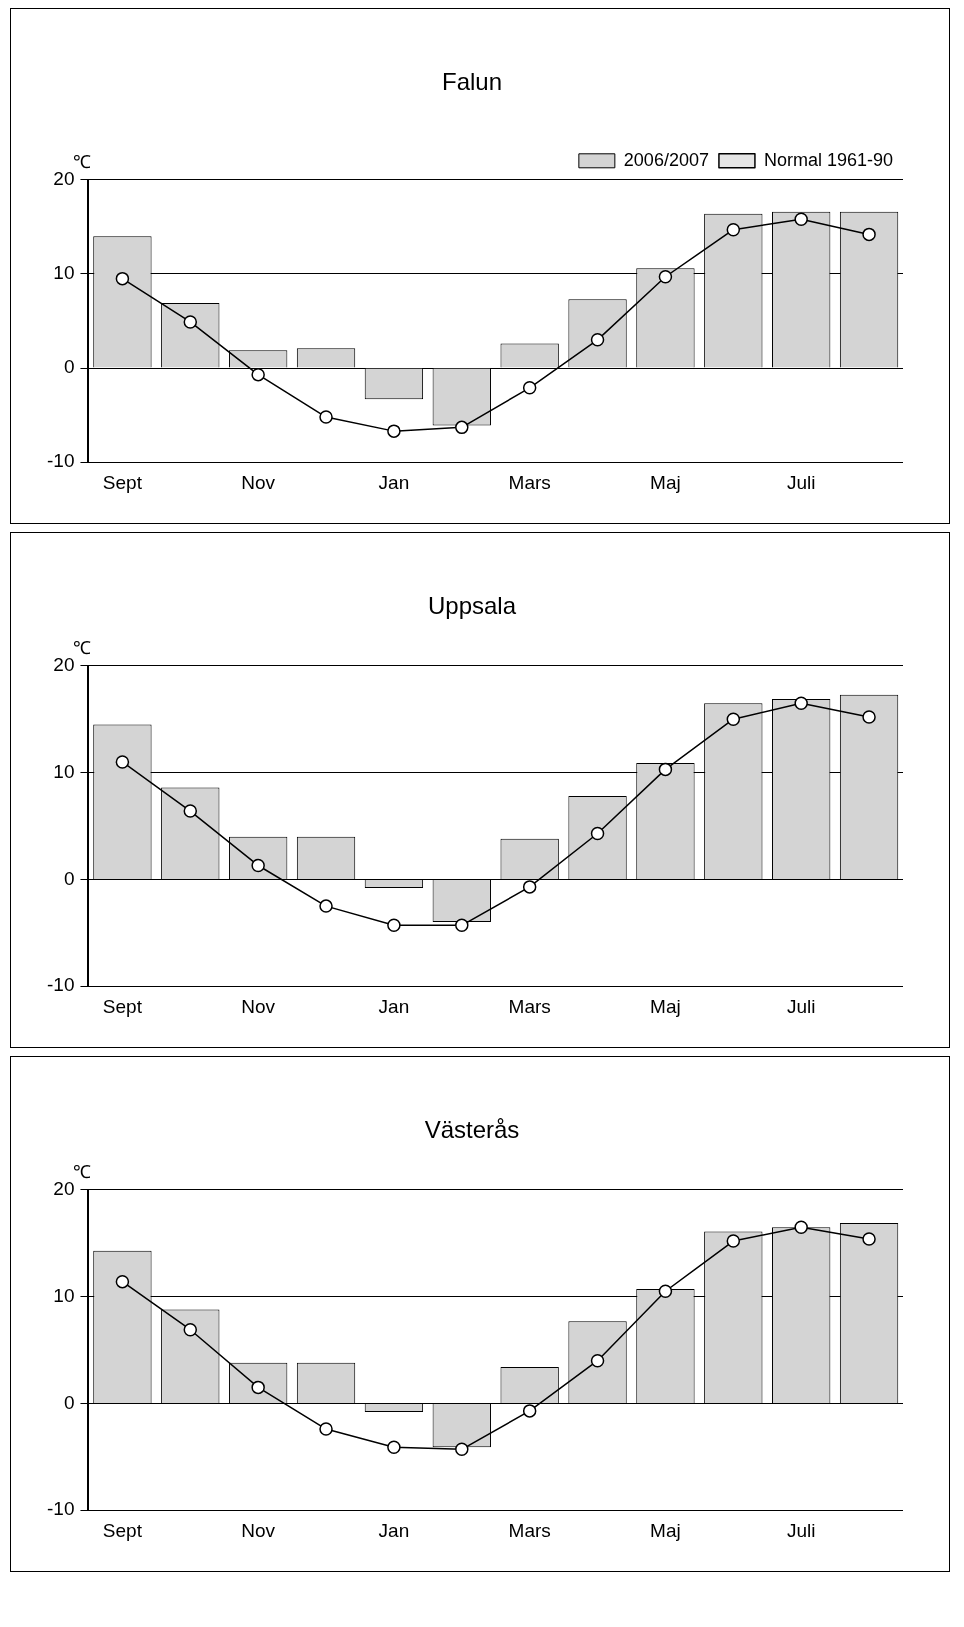  What do you see at coordinates (472, 1130) in the screenshot?
I see `chart-title: Västerås` at bounding box center [472, 1130].